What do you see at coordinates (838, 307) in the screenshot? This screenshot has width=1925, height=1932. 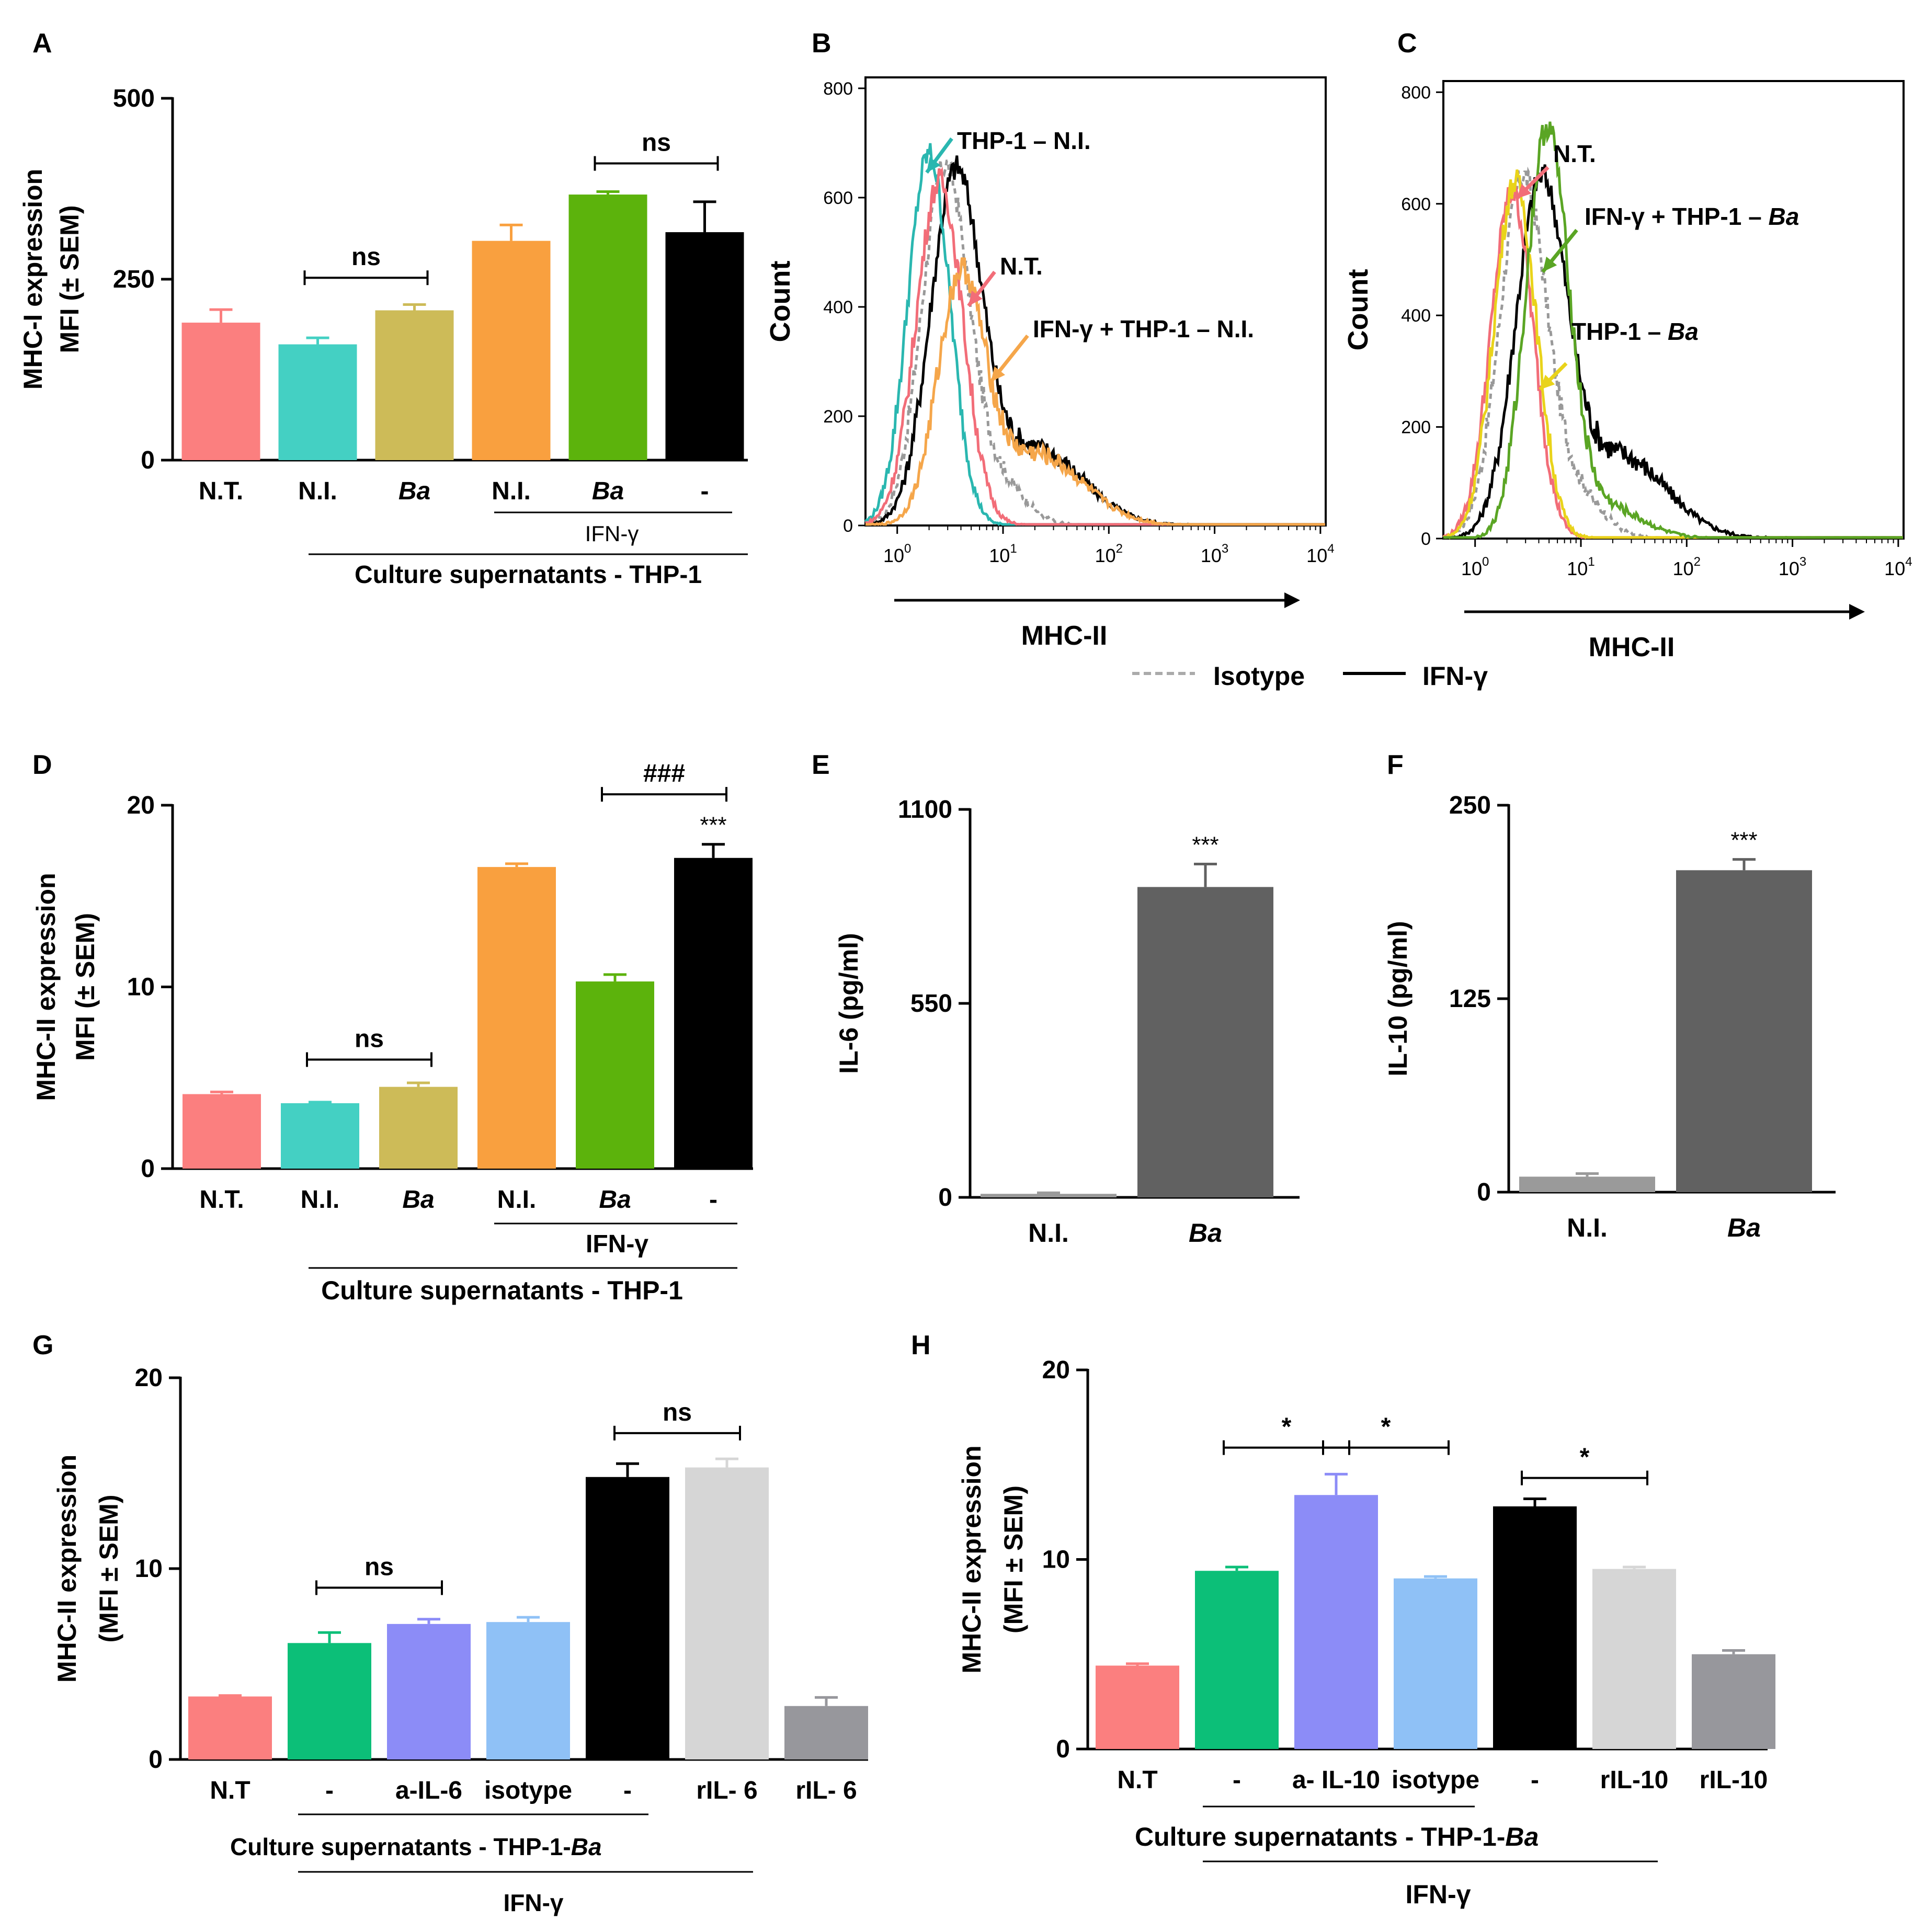 I see `y-tick-label: 400` at bounding box center [838, 307].